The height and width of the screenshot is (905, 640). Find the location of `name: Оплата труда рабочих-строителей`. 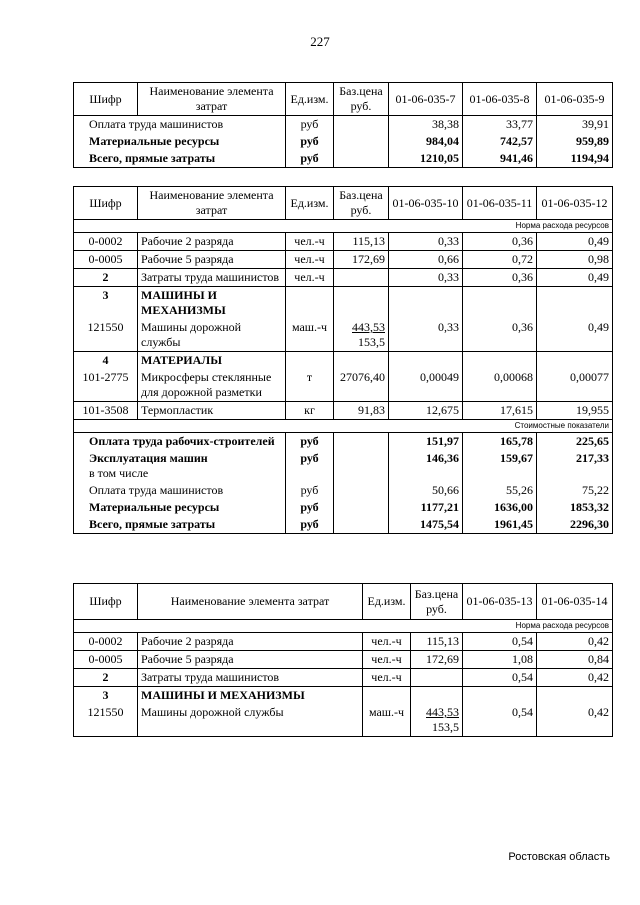

name: Оплата труда рабочих-строителей is located at coordinates (182, 441).